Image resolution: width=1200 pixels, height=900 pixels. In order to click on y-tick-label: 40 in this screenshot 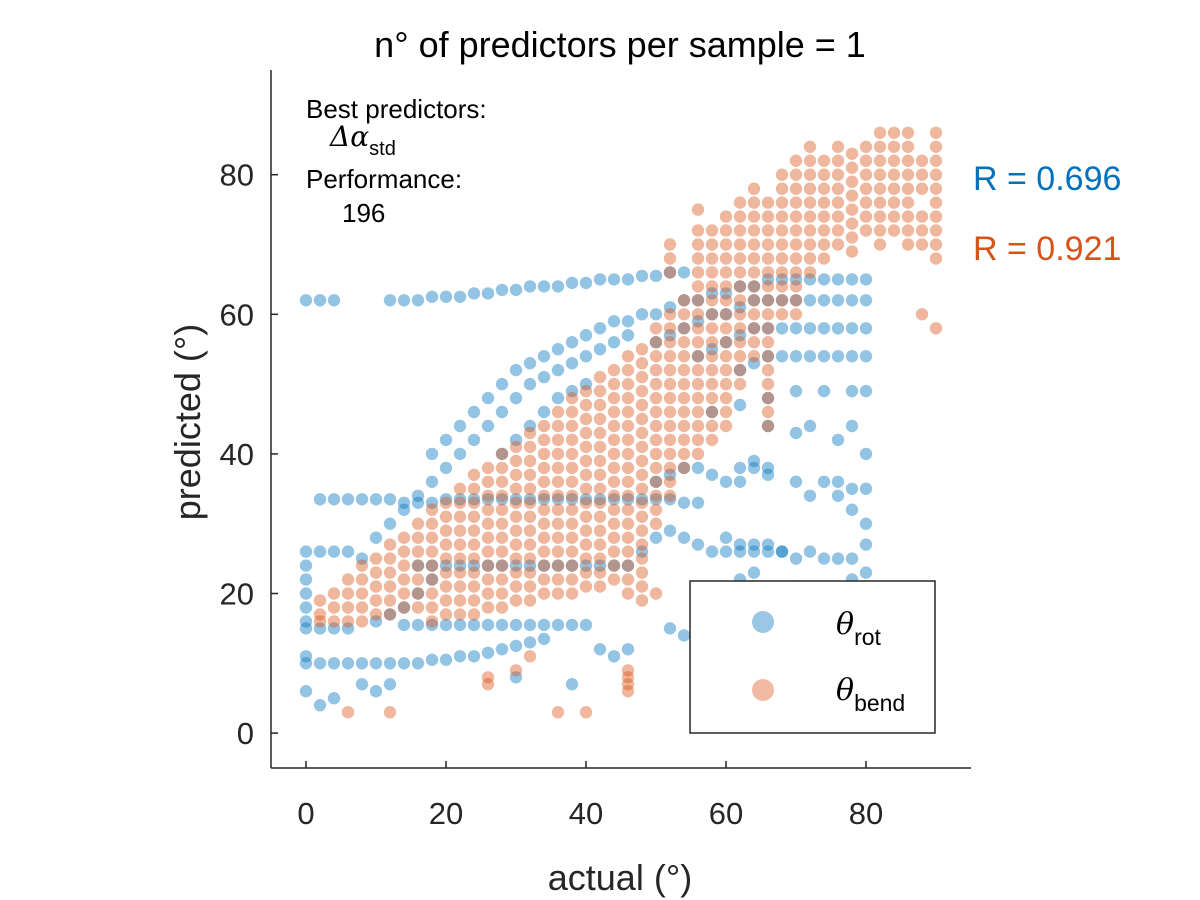, I will do `click(237, 454)`.